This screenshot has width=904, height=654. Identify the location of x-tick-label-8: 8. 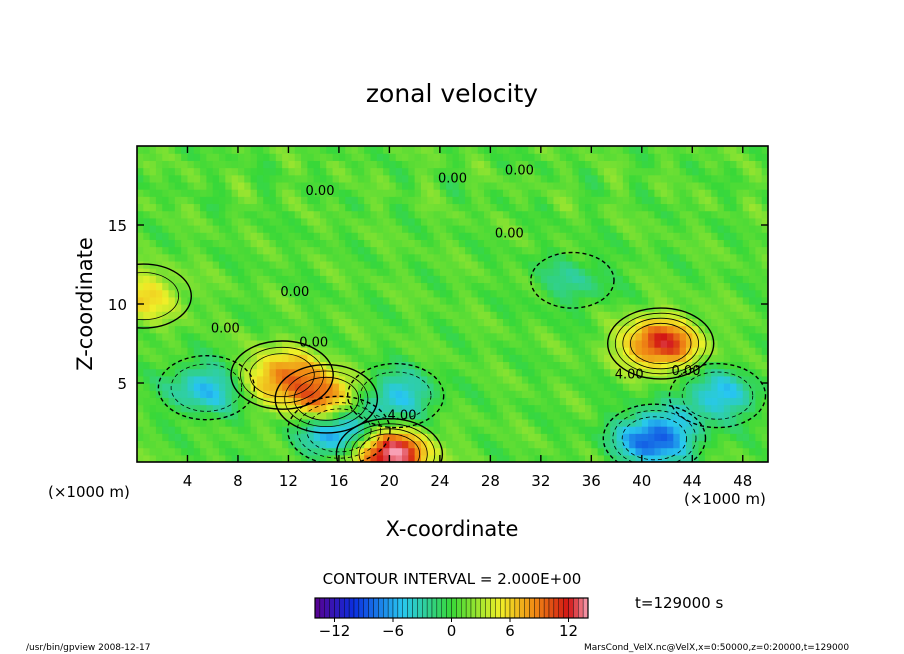
(238, 481).